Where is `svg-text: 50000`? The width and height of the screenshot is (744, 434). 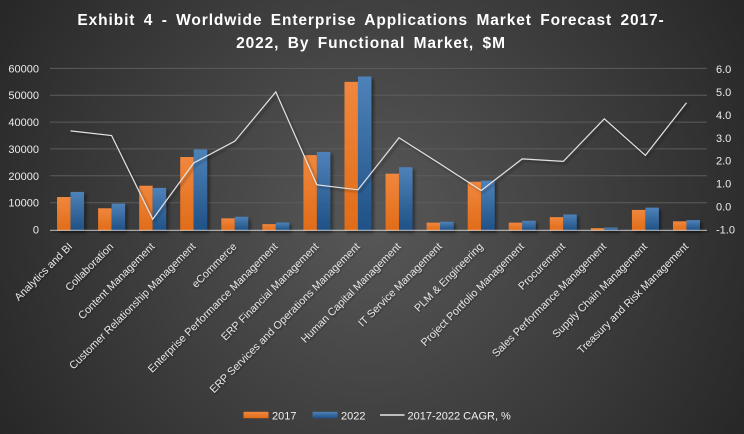
svg-text: 50000 is located at coordinates (23, 96).